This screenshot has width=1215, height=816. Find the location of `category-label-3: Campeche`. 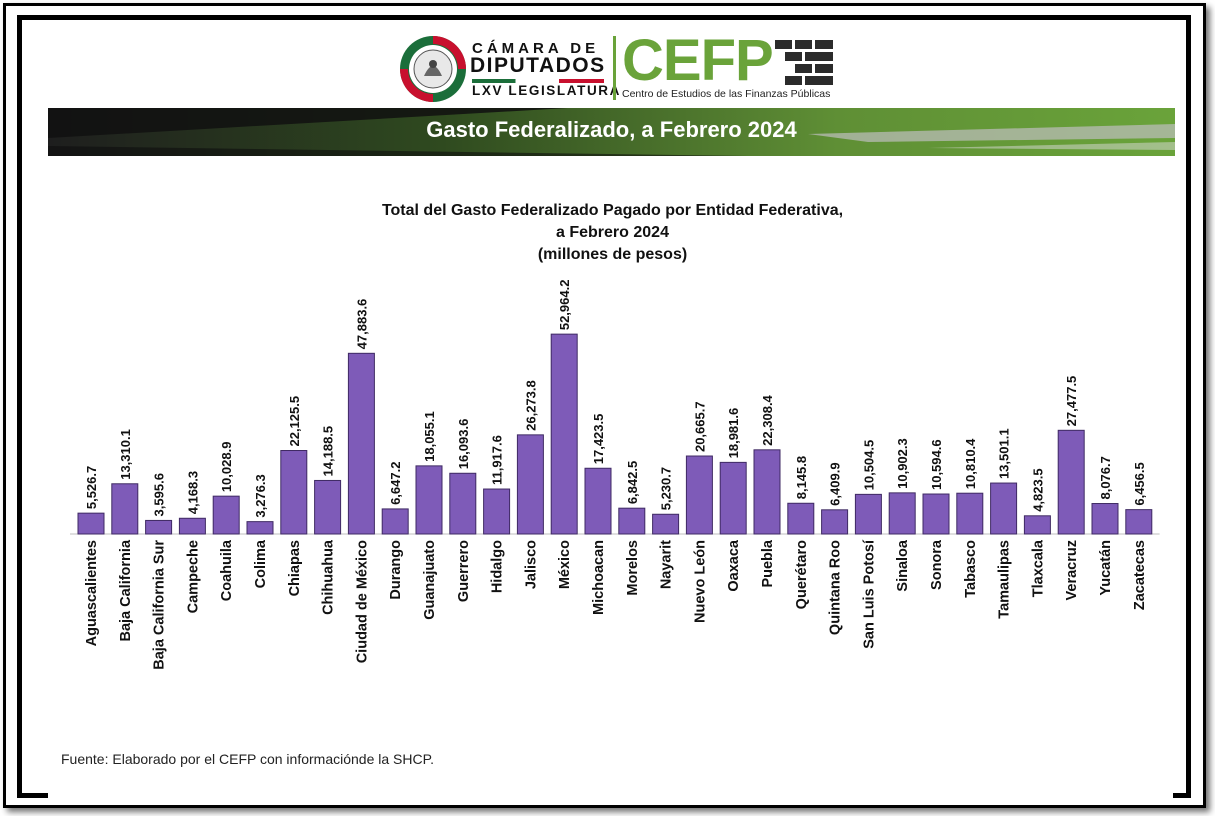

category-label-3: Campeche is located at coordinates (193, 576).